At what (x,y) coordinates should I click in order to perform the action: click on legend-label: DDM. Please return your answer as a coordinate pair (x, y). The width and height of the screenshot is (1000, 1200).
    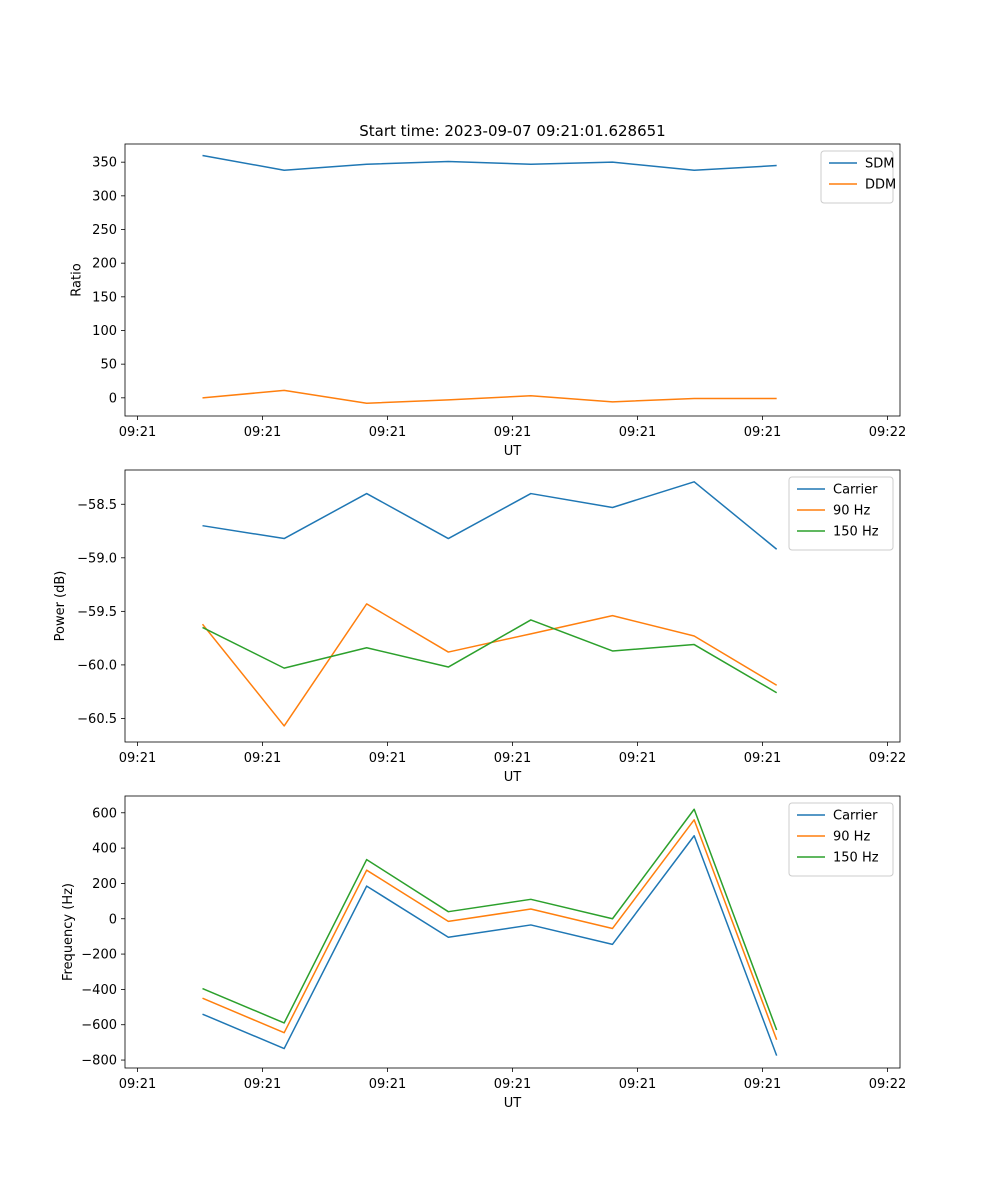
    Looking at the image, I should click on (880, 185).